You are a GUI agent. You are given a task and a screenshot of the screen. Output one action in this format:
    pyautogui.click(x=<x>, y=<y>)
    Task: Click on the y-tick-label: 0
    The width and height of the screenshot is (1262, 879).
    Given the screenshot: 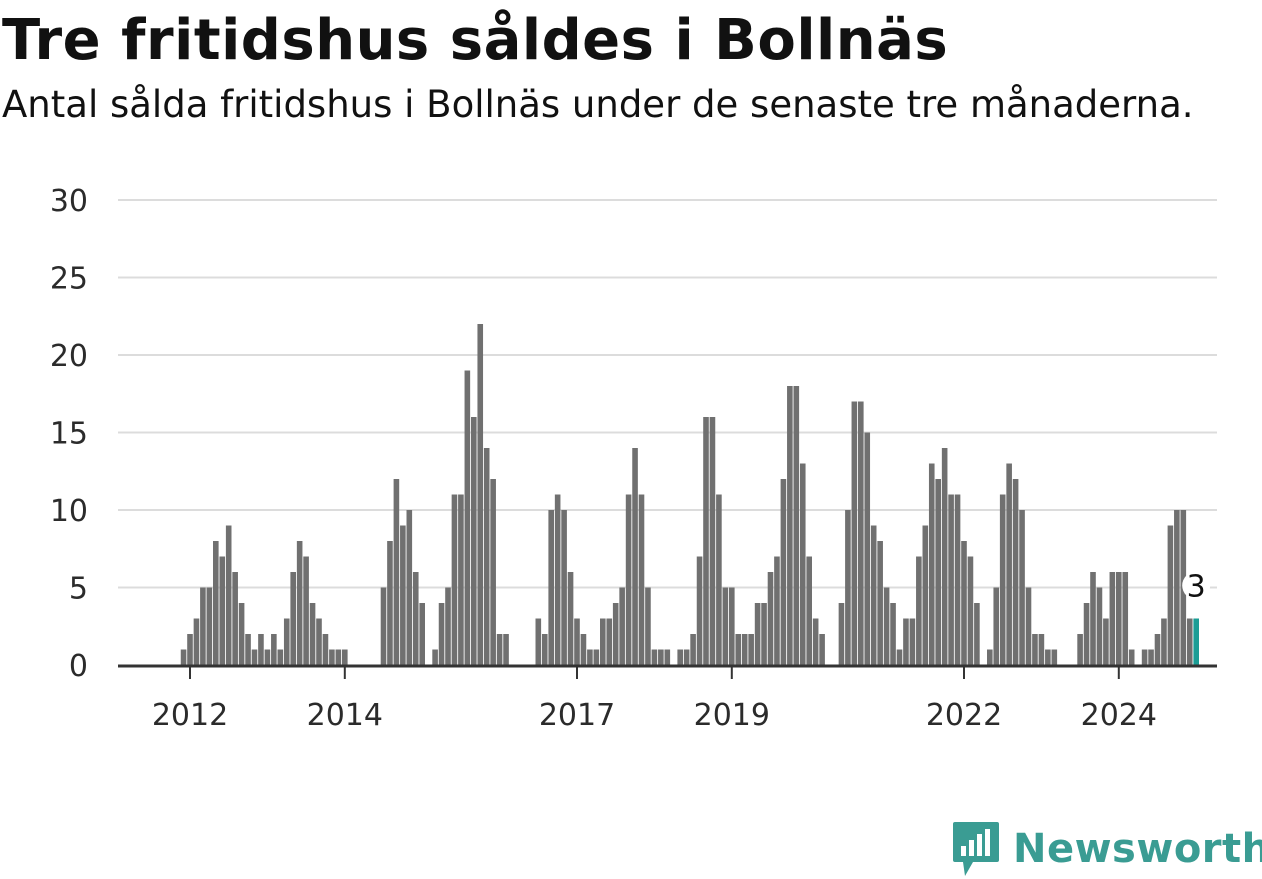 What is the action you would take?
    pyautogui.click(x=78, y=666)
    